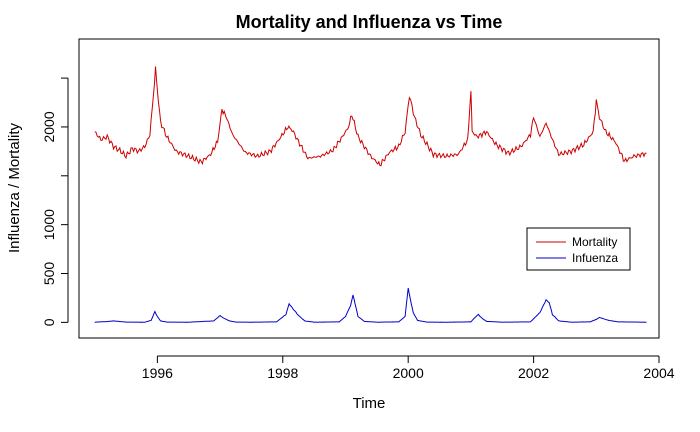  I want to click on legend-box, so click(578, 249).